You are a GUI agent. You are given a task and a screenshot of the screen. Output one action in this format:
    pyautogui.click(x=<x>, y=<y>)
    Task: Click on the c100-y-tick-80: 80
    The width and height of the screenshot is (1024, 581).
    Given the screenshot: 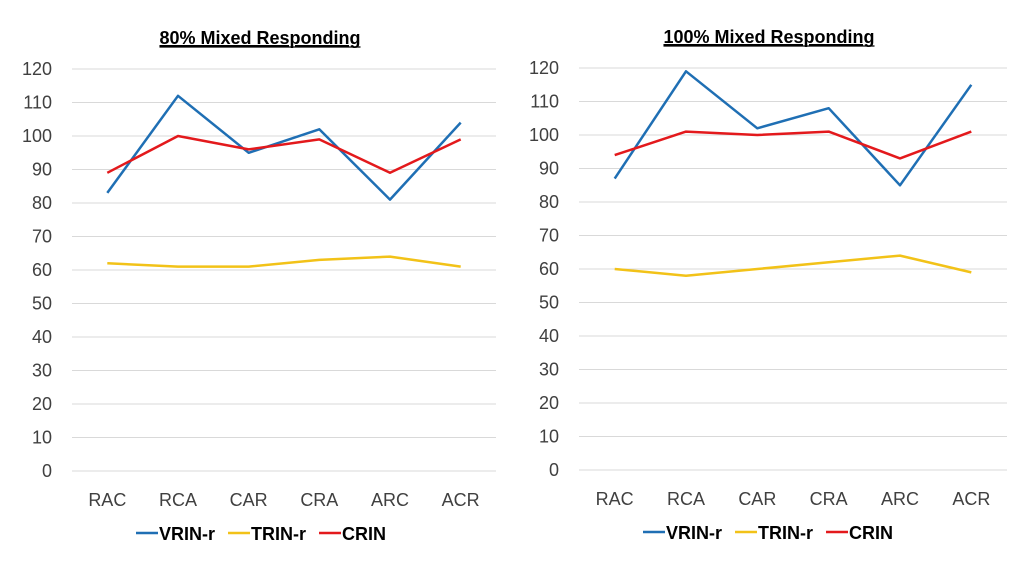 What is the action you would take?
    pyautogui.click(x=549, y=202)
    